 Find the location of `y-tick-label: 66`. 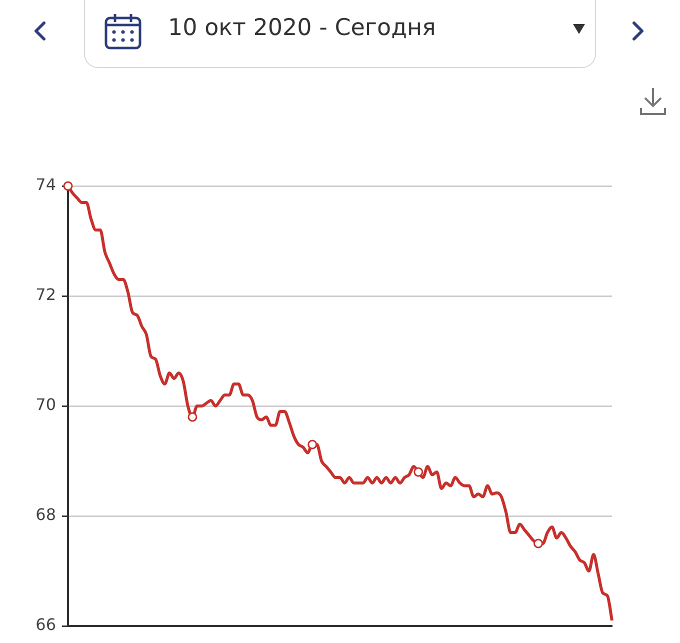

y-tick-label: 66 is located at coordinates (46, 624).